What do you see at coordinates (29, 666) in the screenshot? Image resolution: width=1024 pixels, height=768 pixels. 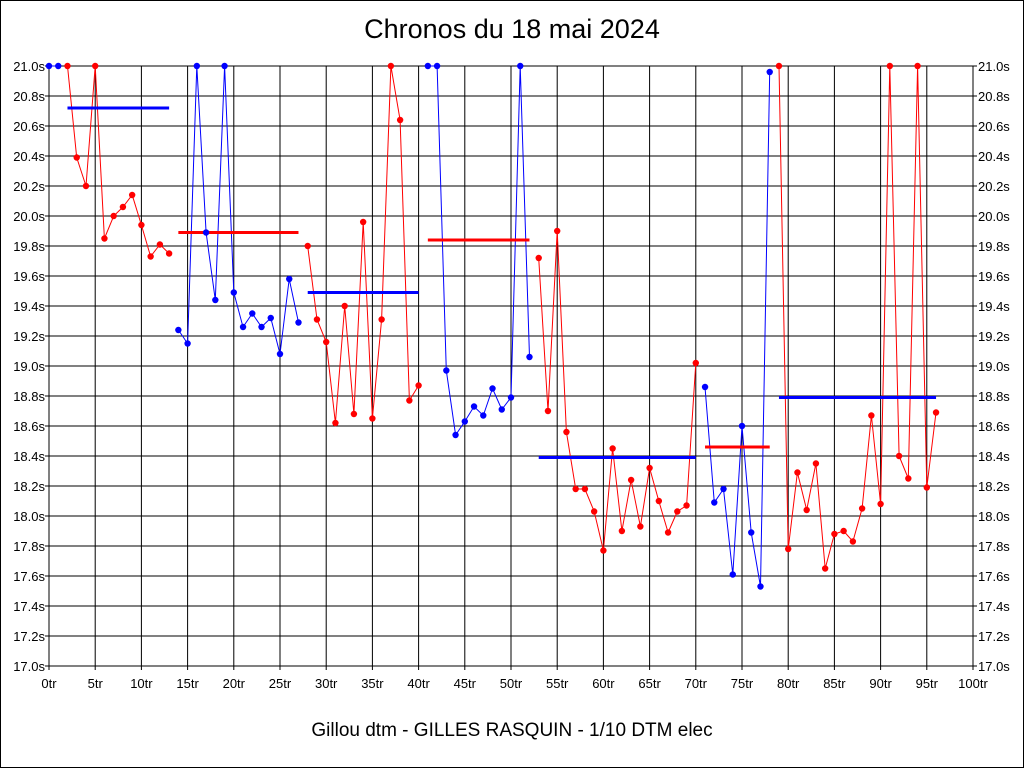 I see `y-tick-label: 17.0s` at bounding box center [29, 666].